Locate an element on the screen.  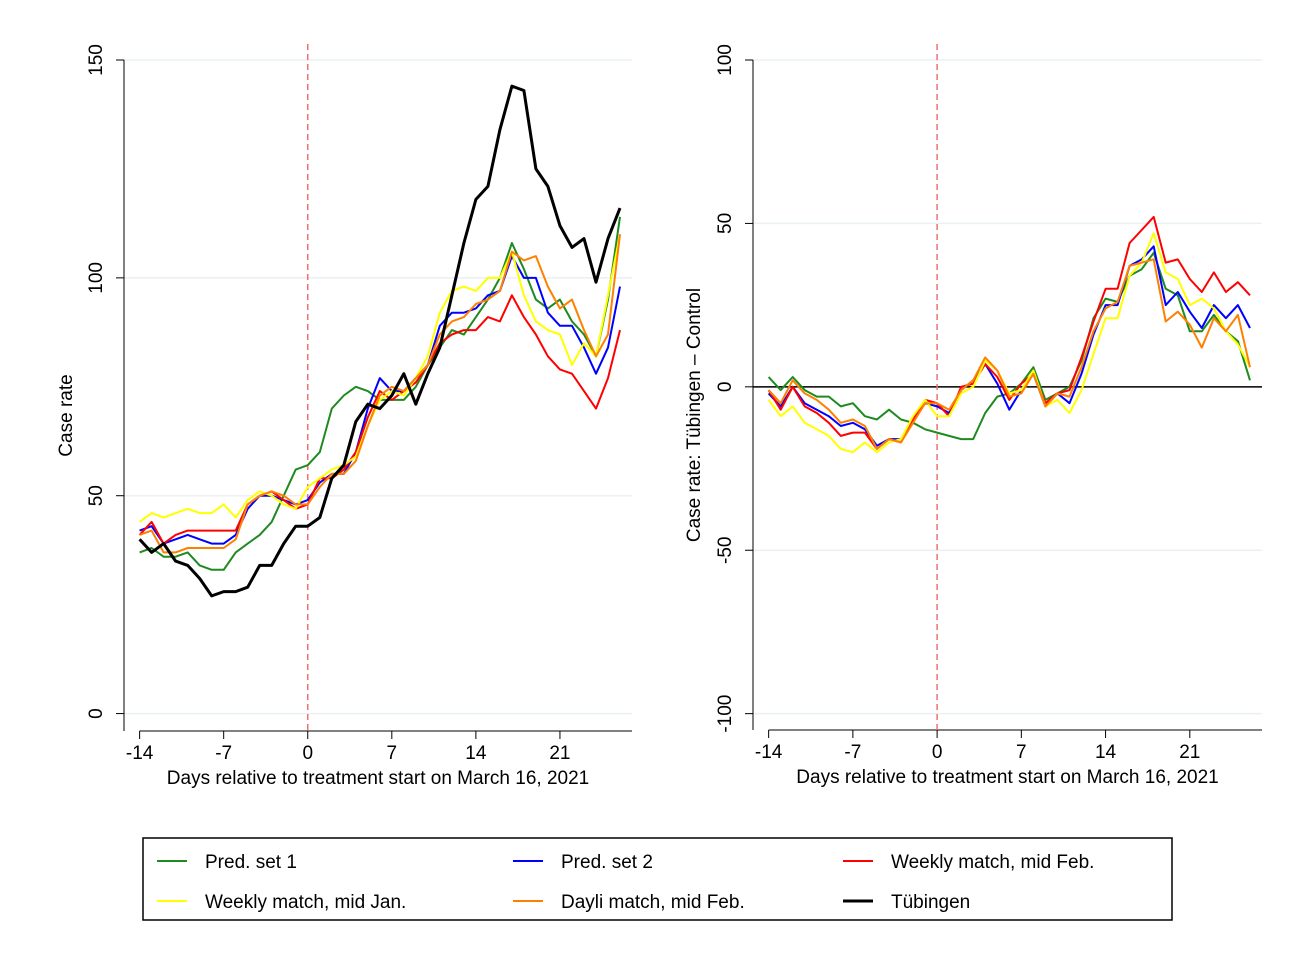
legend-box is located at coordinates (657, 879).